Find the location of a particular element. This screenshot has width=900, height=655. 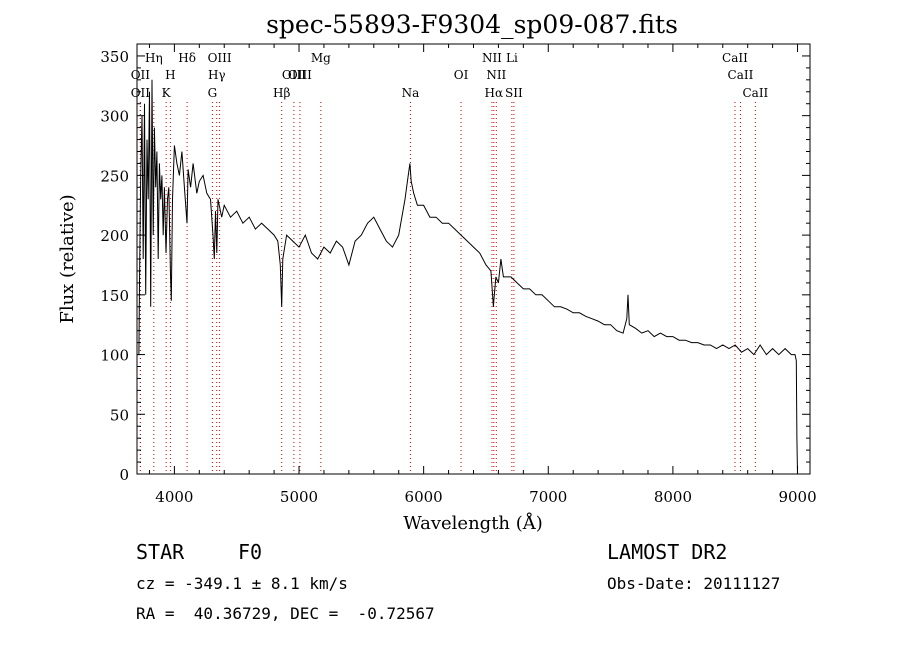

y-tick-label: 0 is located at coordinates (124, 475).